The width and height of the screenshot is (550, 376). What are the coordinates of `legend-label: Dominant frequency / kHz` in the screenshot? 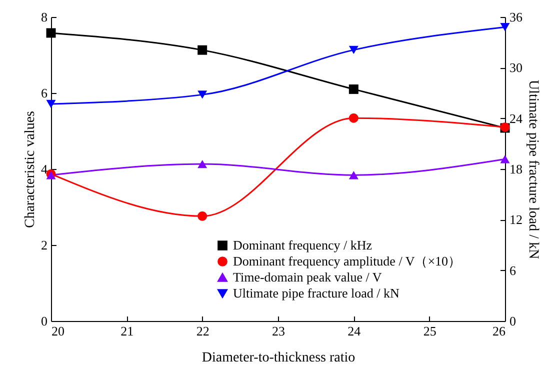 It's located at (302, 245).